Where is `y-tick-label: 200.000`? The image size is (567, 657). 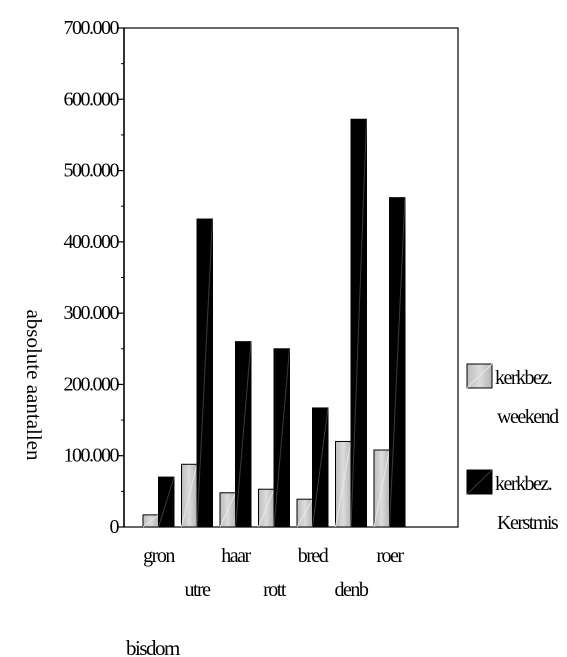 y-tick-label: 200.000 is located at coordinates (92, 384).